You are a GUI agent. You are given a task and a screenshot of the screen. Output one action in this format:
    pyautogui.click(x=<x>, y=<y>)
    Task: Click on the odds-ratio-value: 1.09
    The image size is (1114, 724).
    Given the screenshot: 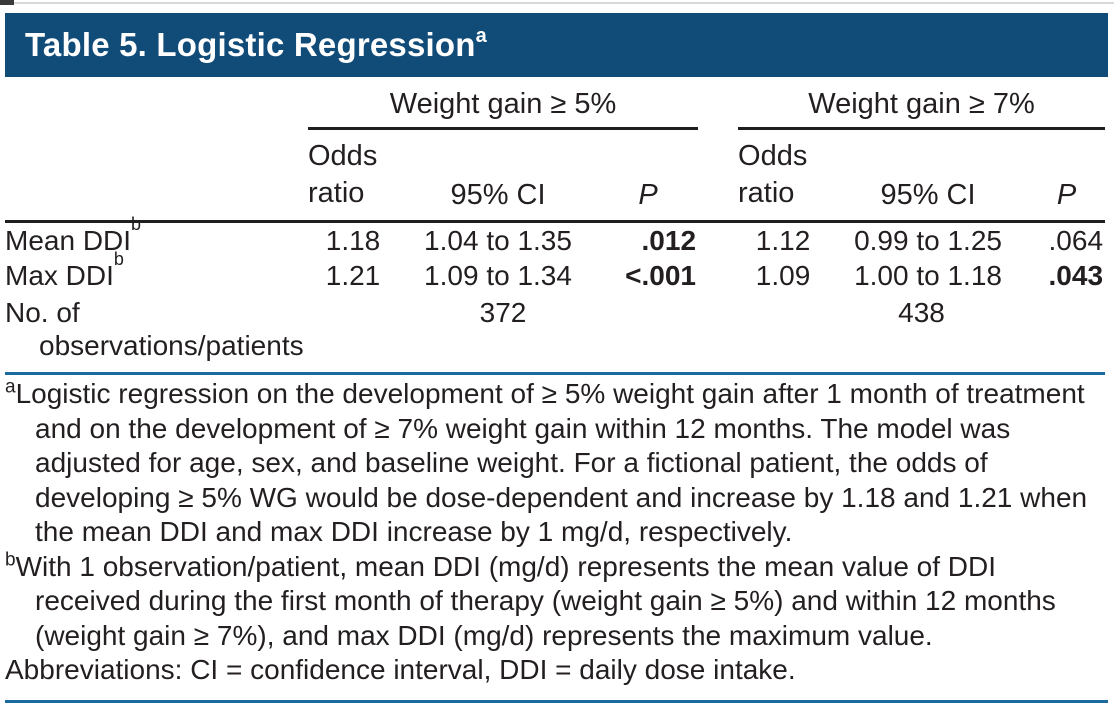 What is the action you would take?
    pyautogui.click(x=783, y=275)
    